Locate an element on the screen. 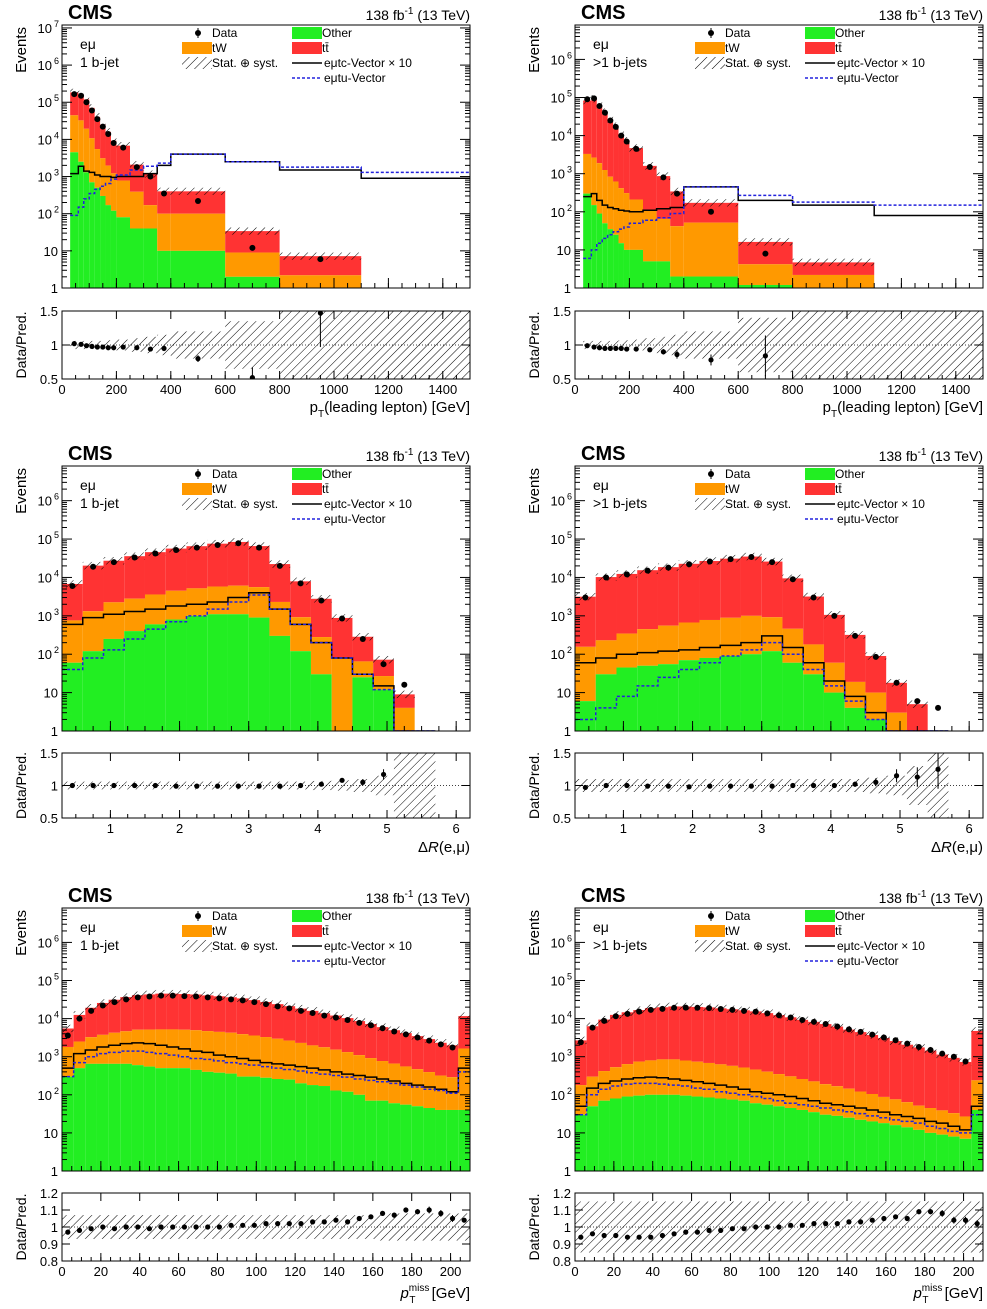 The image size is (987, 1309). ratio-y-tick-label: 1 is located at coordinates (54, 786).